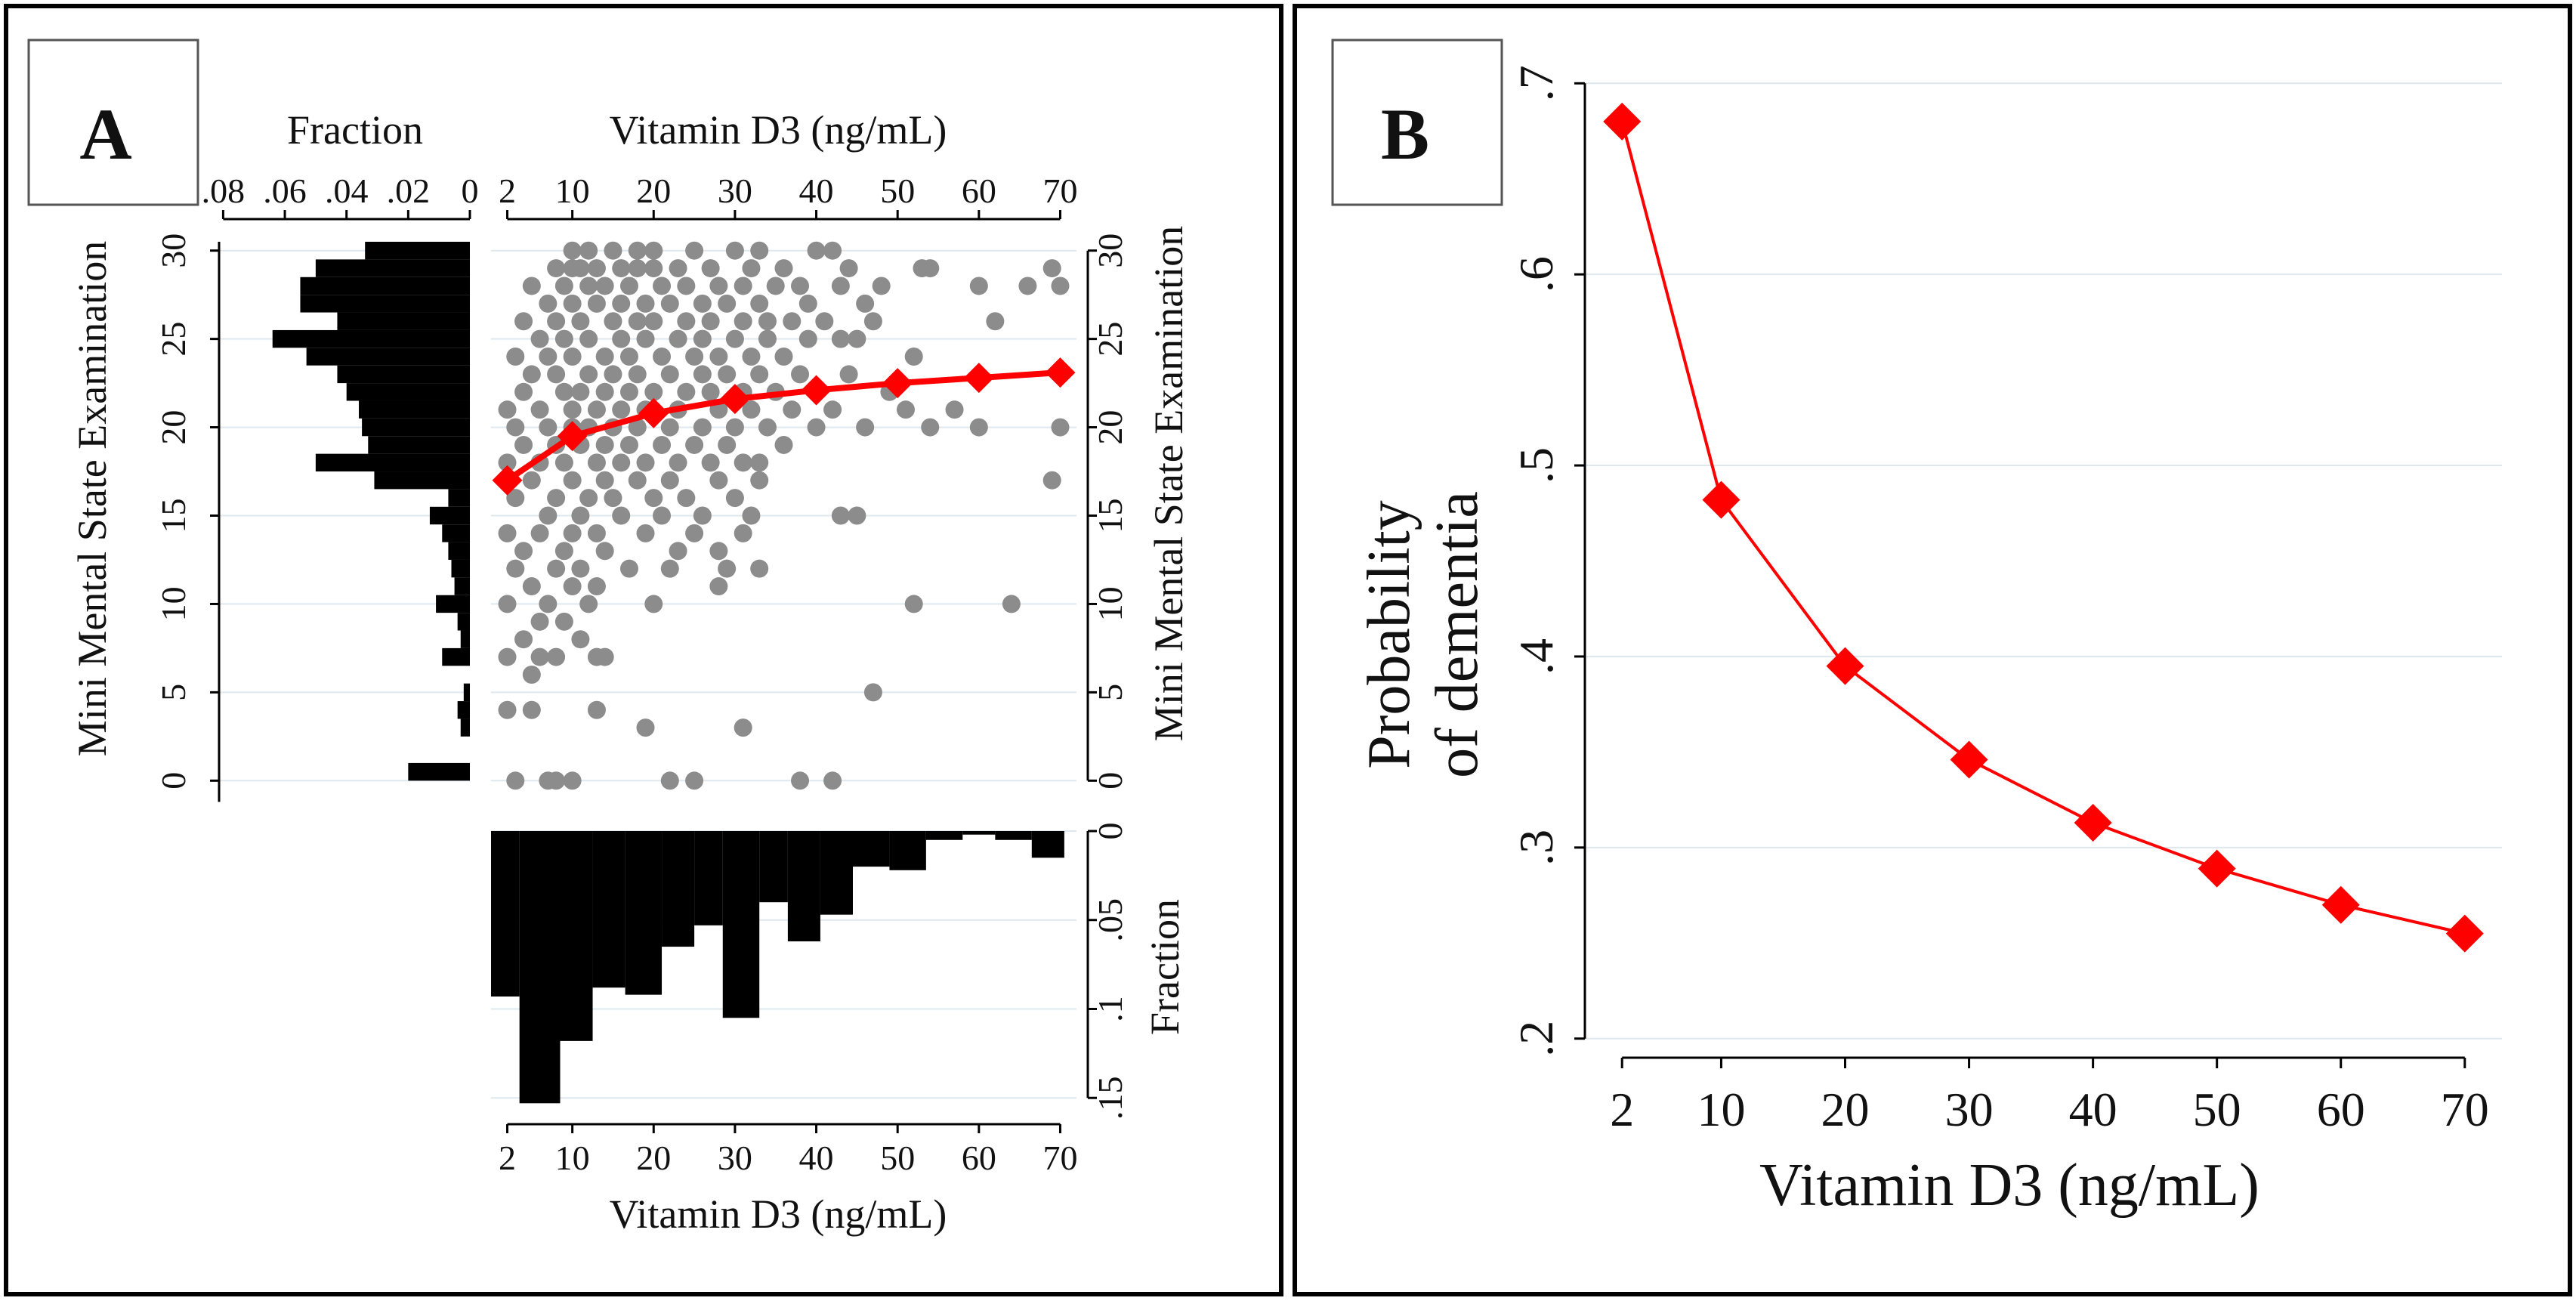 This screenshot has height=1304, width=2576. I want to click on left-histogram-top-tick-label: .02, so click(409, 190).